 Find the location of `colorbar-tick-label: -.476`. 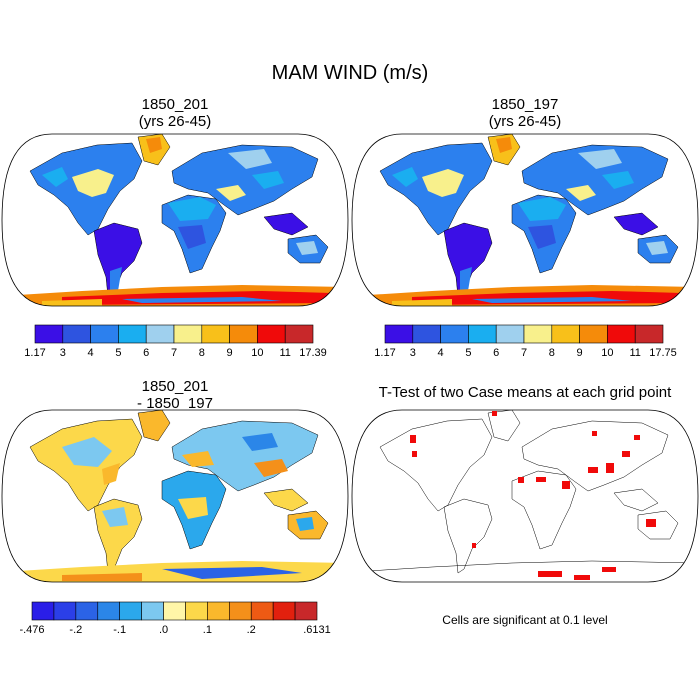

colorbar-tick-label: -.476 is located at coordinates (32, 630).